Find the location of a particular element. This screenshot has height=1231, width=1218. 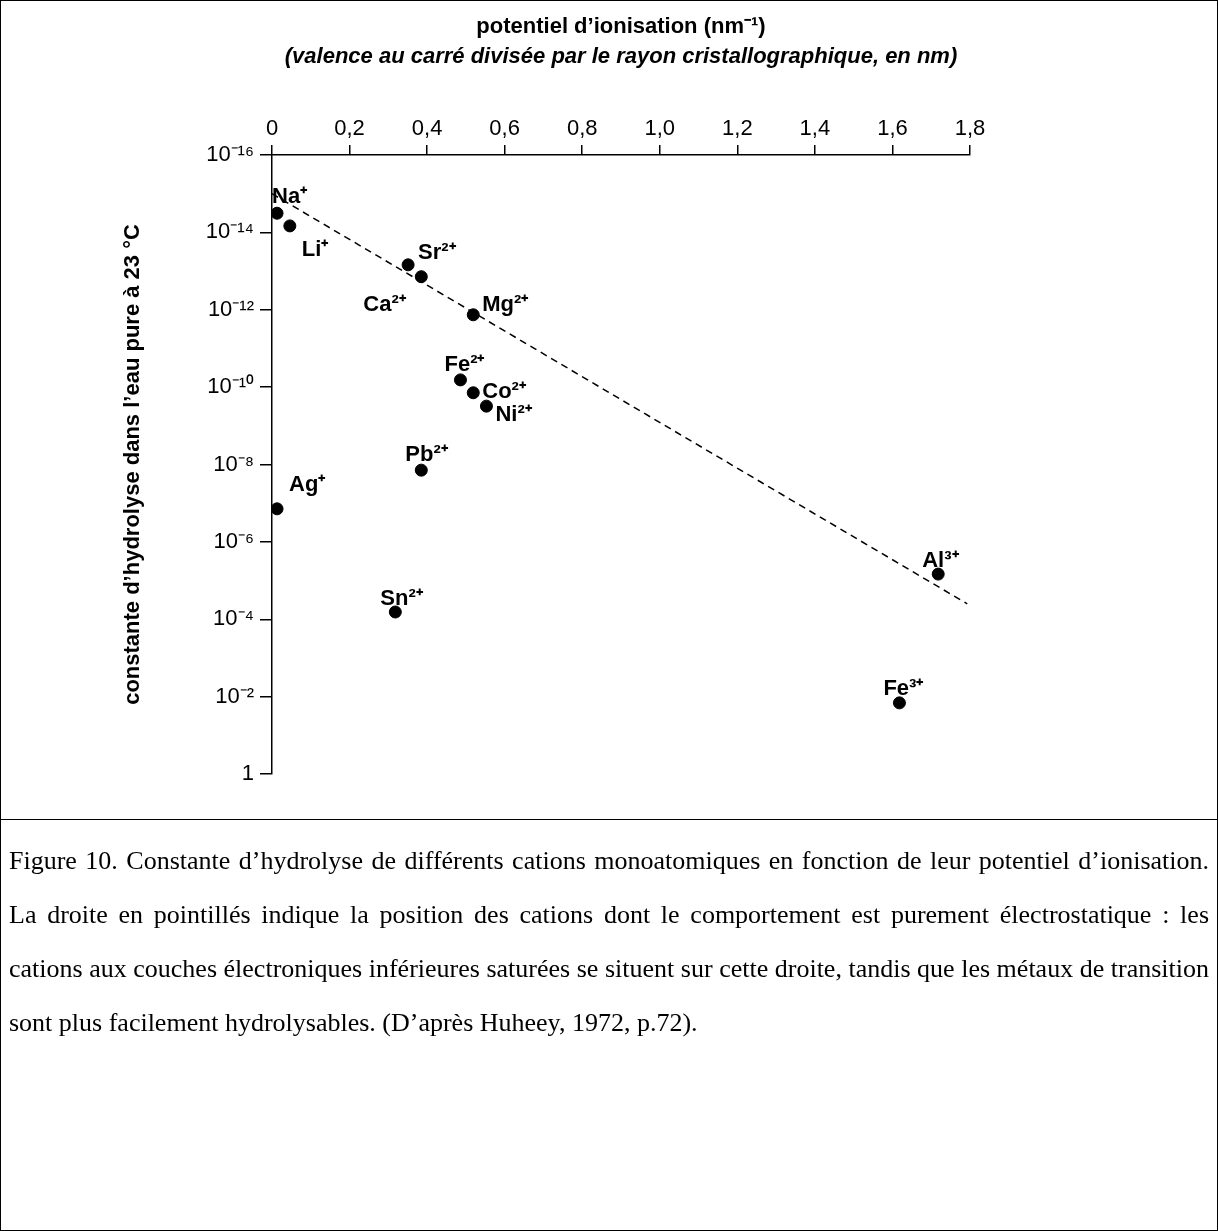

annotation: Ni²⁺ is located at coordinates (514, 414).